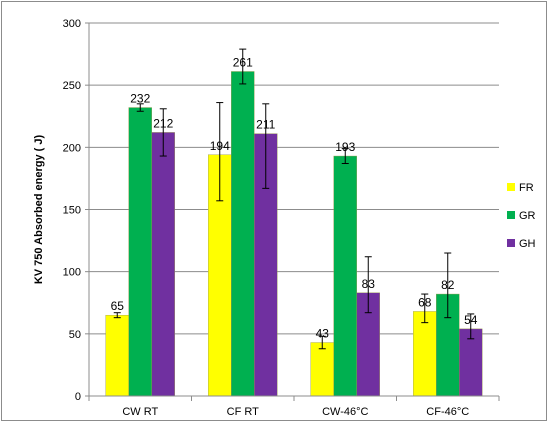 This screenshot has width=550, height=424. Describe the element at coordinates (78, 397) in the screenshot. I see `y-tick-label: 0` at that location.